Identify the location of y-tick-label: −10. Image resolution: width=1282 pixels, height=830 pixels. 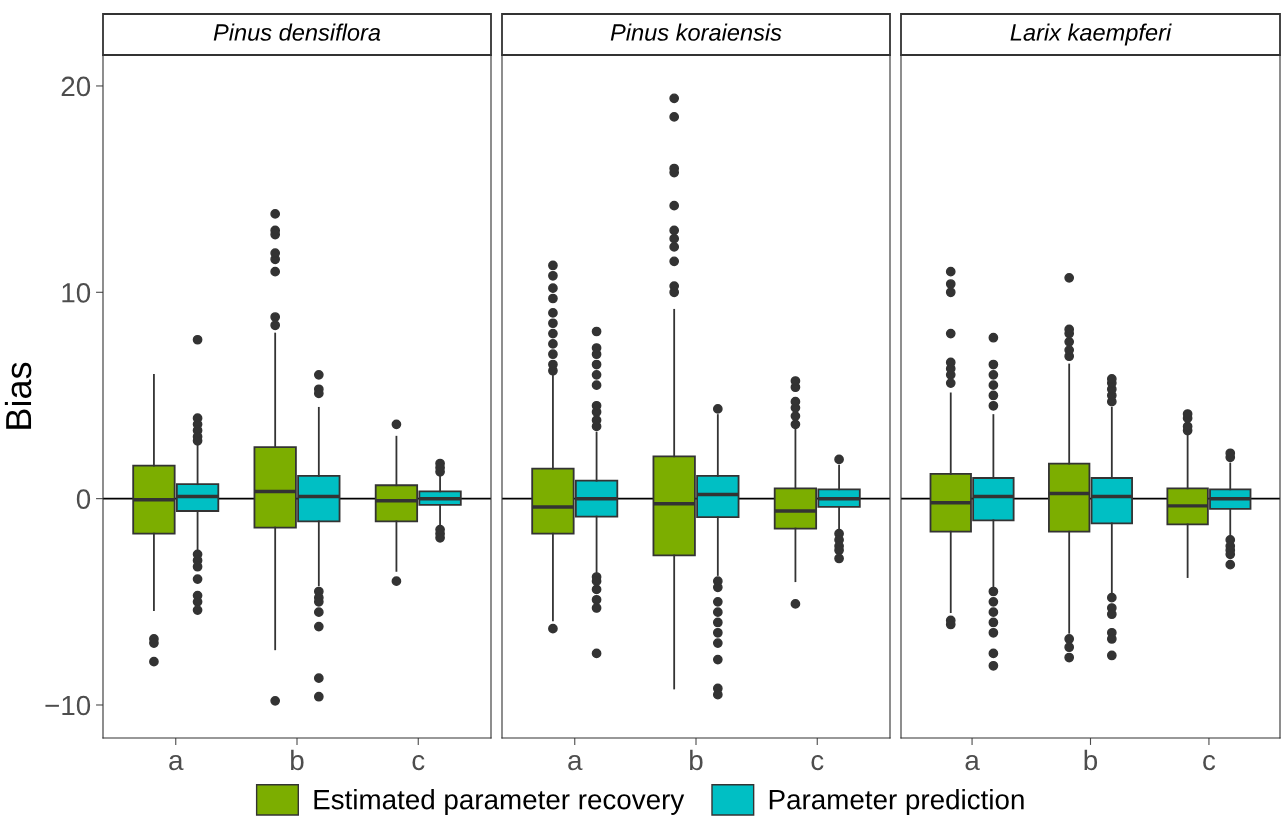
(68, 705).